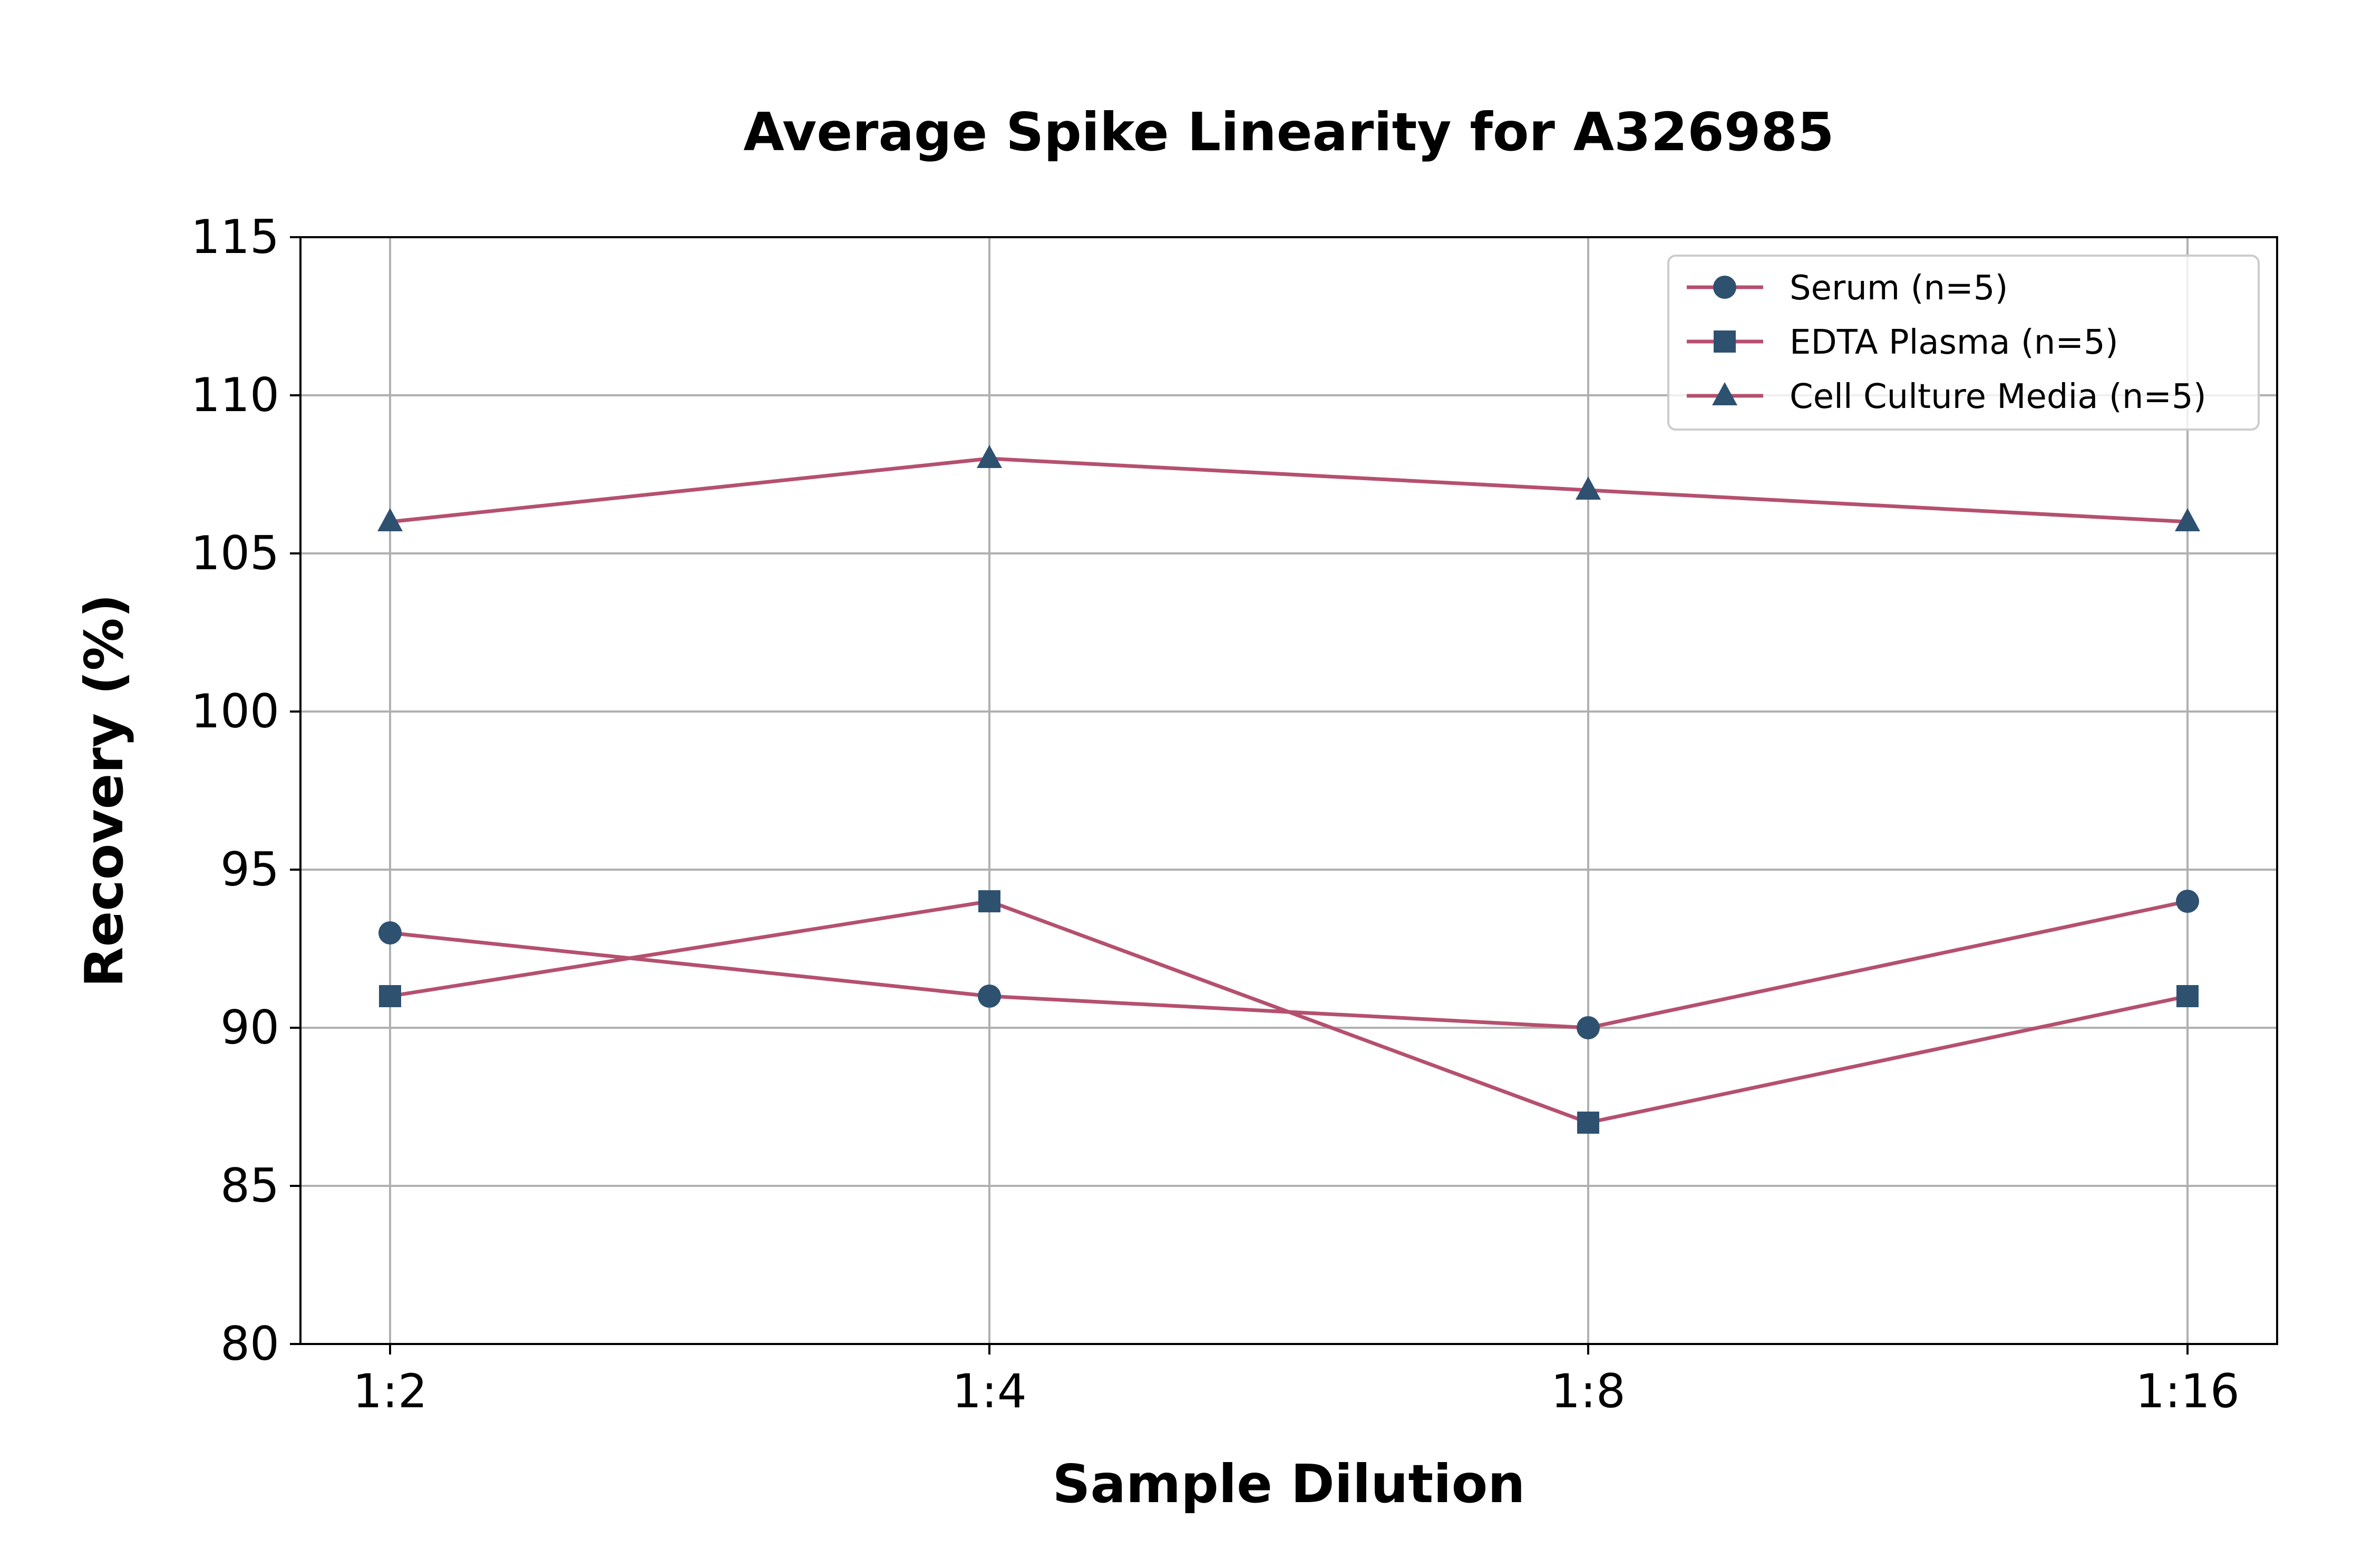 Image resolution: width=2372 pixels, height=1568 pixels. Describe the element at coordinates (235, 395) in the screenshot. I see `y-tick-label: 110` at that location.